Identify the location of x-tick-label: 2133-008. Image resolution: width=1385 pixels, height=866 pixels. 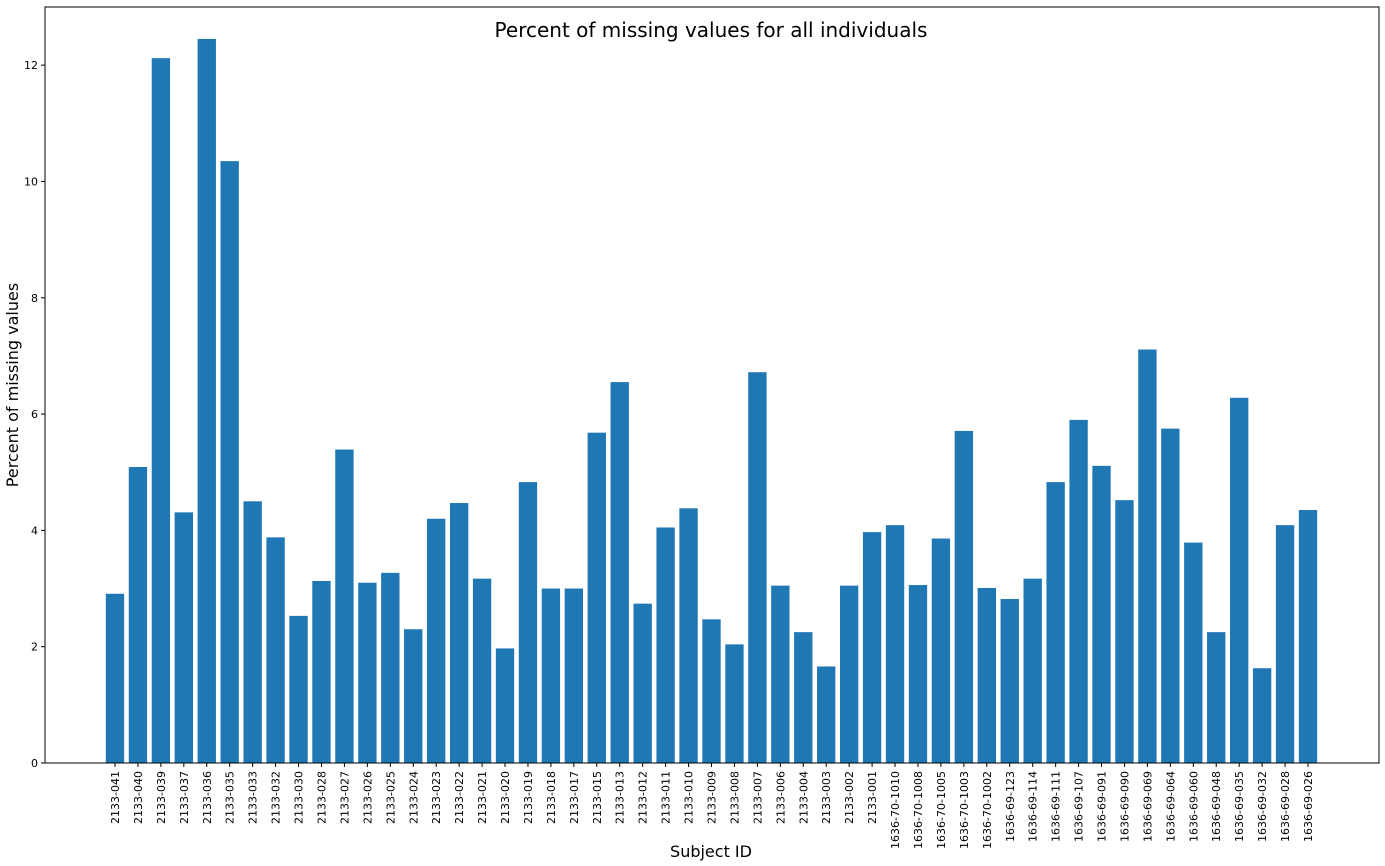
(734, 797).